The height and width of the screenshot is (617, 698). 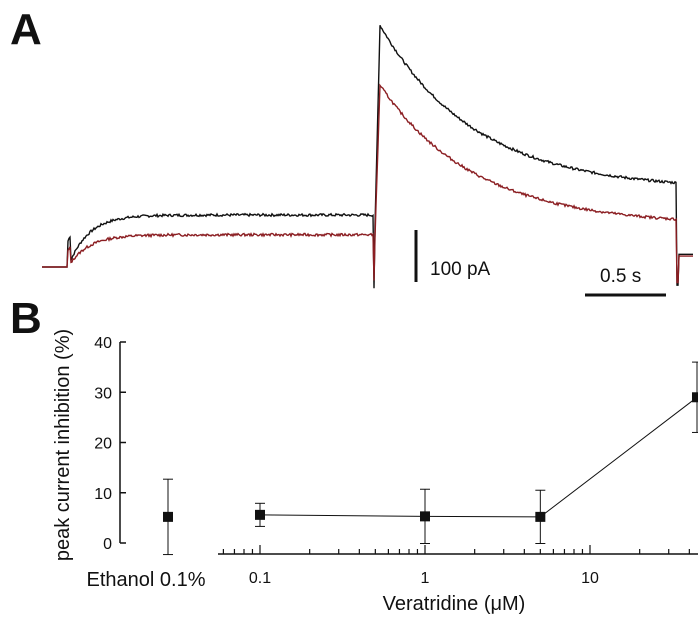 I want to click on control-category-label: Ethanol 0.1%, so click(x=146, y=580).